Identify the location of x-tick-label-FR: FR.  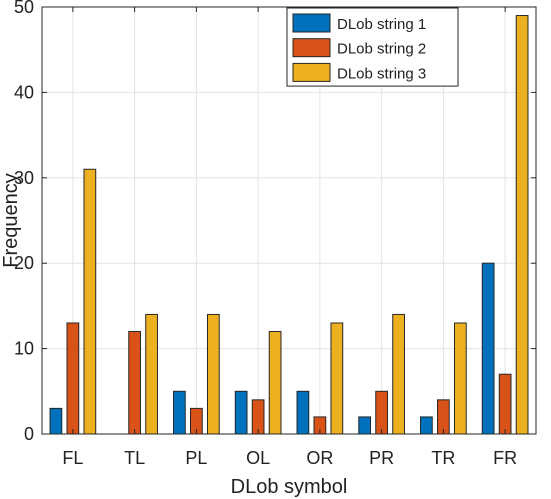
(505, 458).